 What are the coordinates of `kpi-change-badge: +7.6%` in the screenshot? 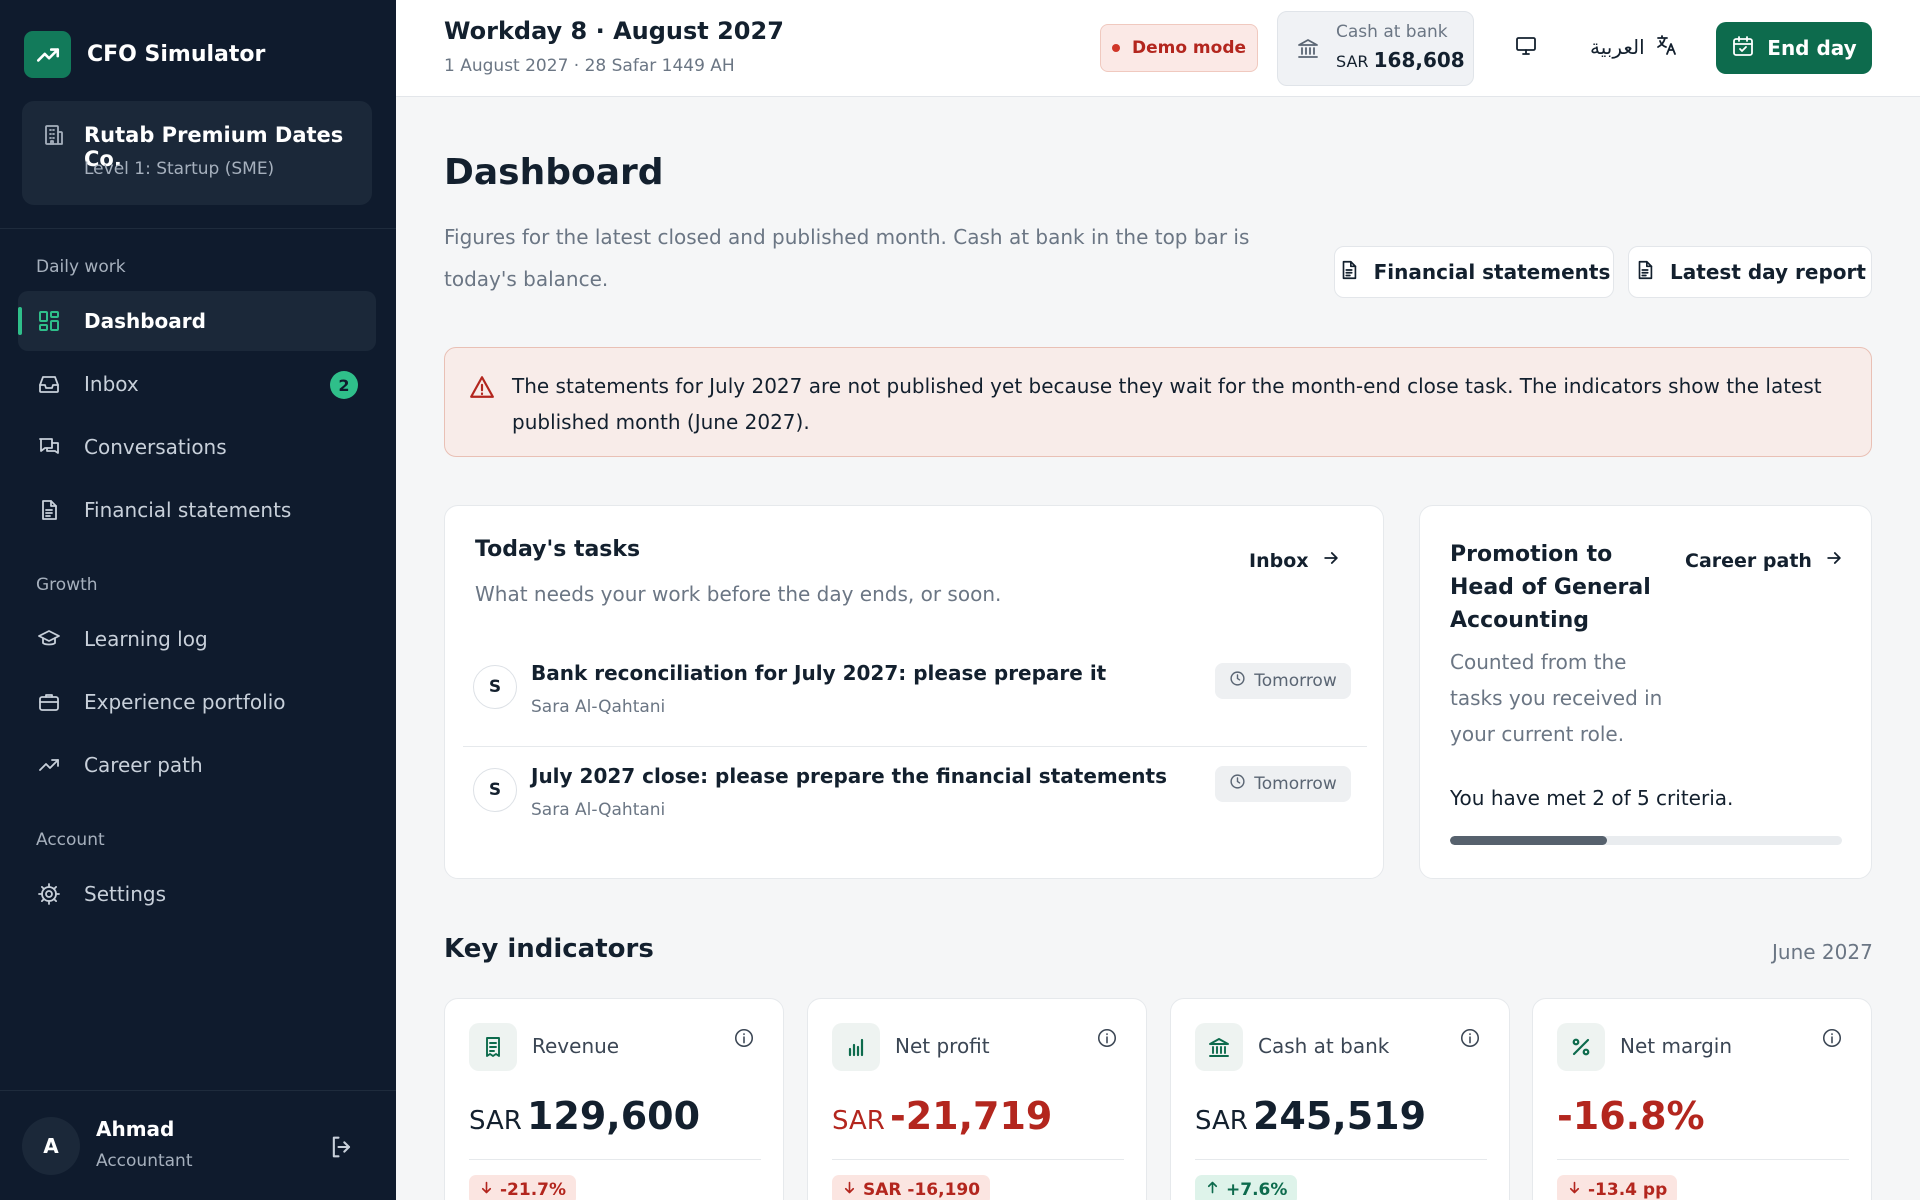 It's located at (1246, 1187).